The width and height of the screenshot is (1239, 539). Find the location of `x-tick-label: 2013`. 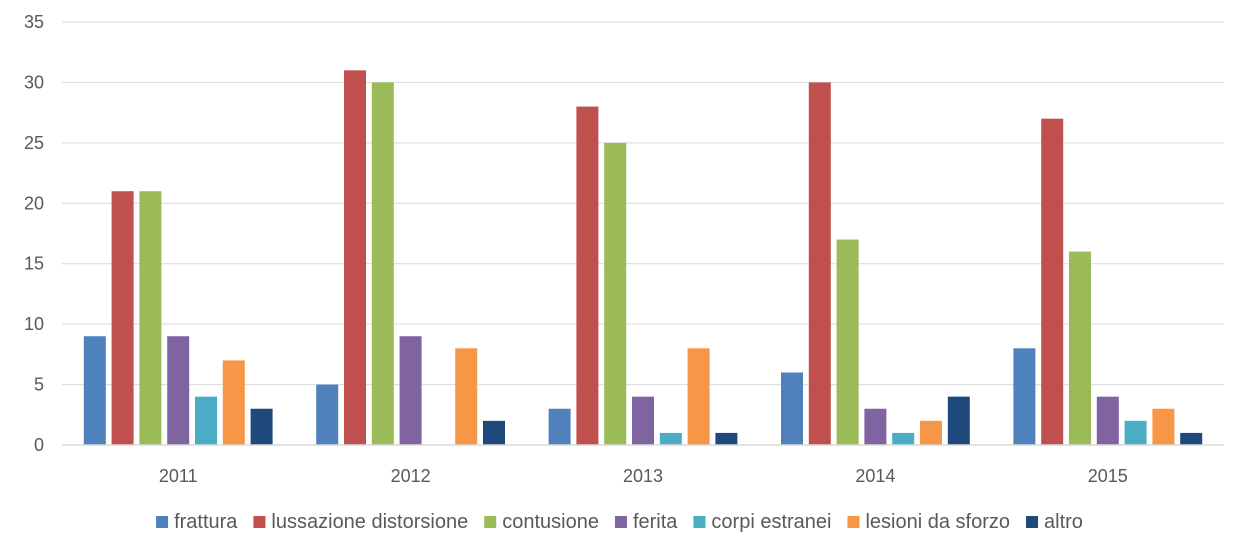

x-tick-label: 2013 is located at coordinates (643, 476).